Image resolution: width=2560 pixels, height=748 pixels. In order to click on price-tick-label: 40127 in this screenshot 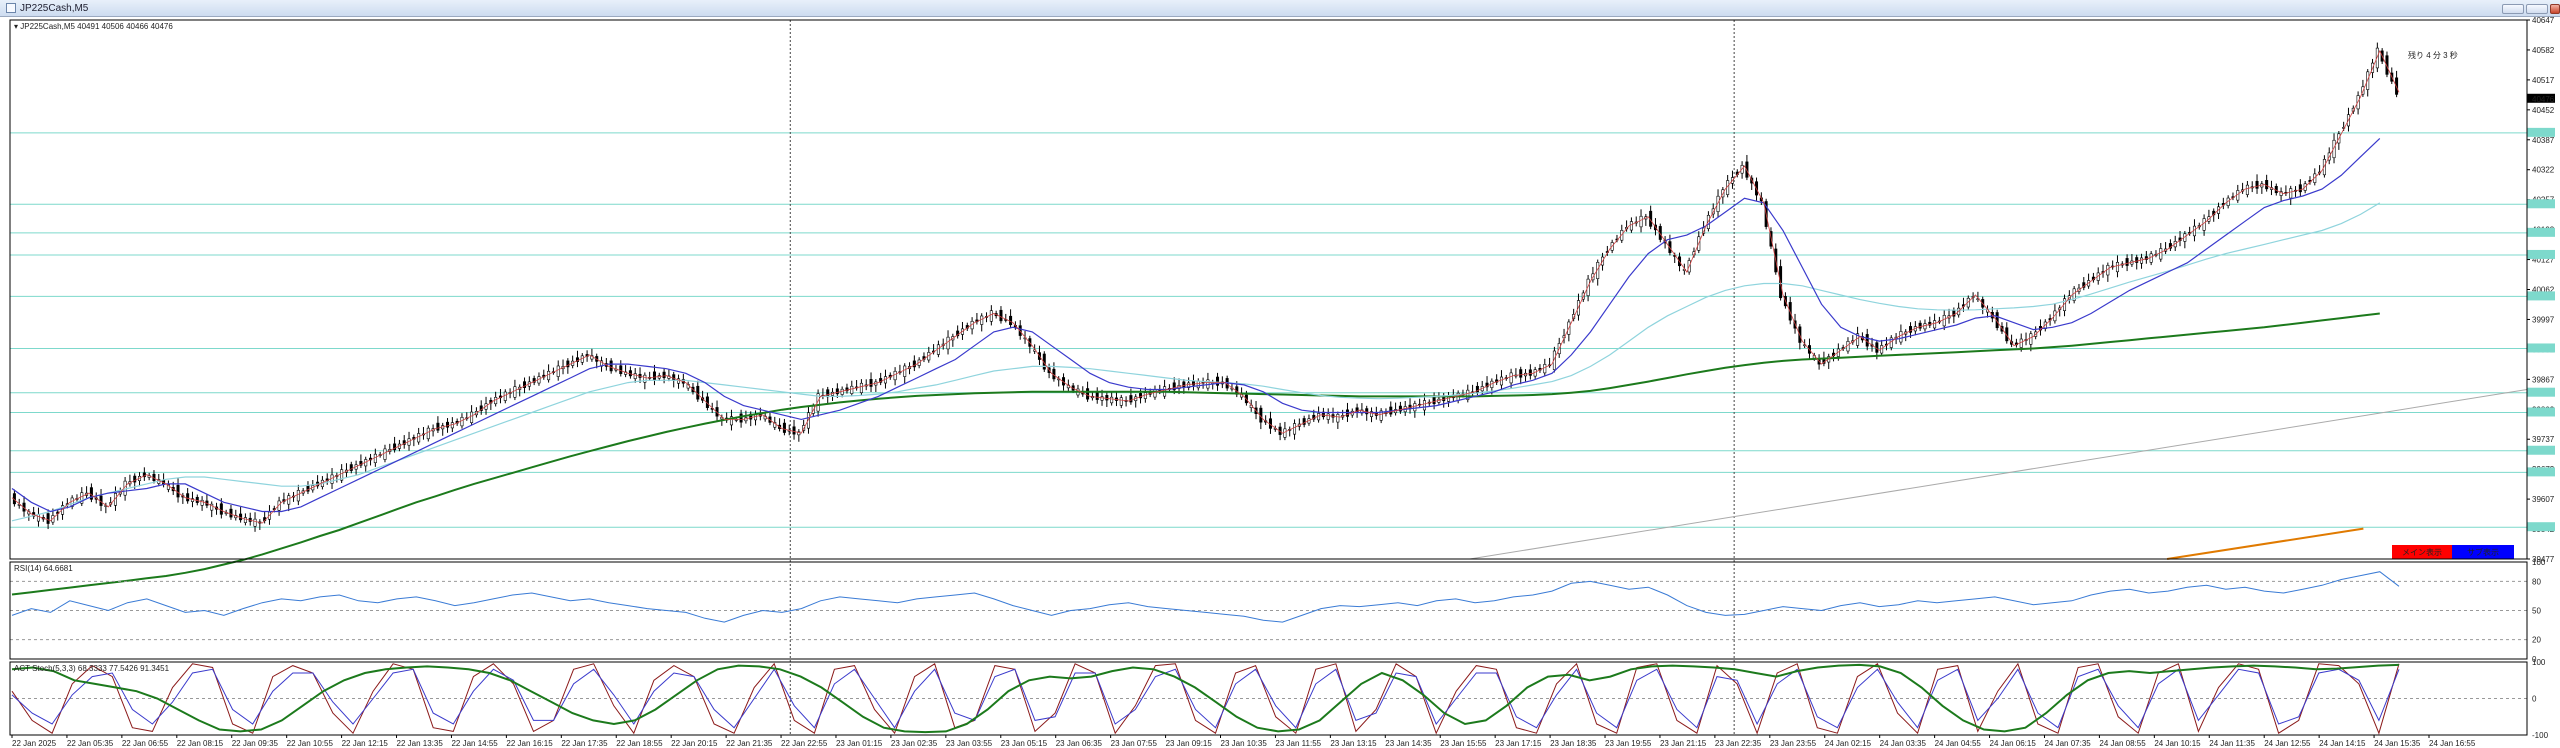, I will do `click(2543, 260)`.